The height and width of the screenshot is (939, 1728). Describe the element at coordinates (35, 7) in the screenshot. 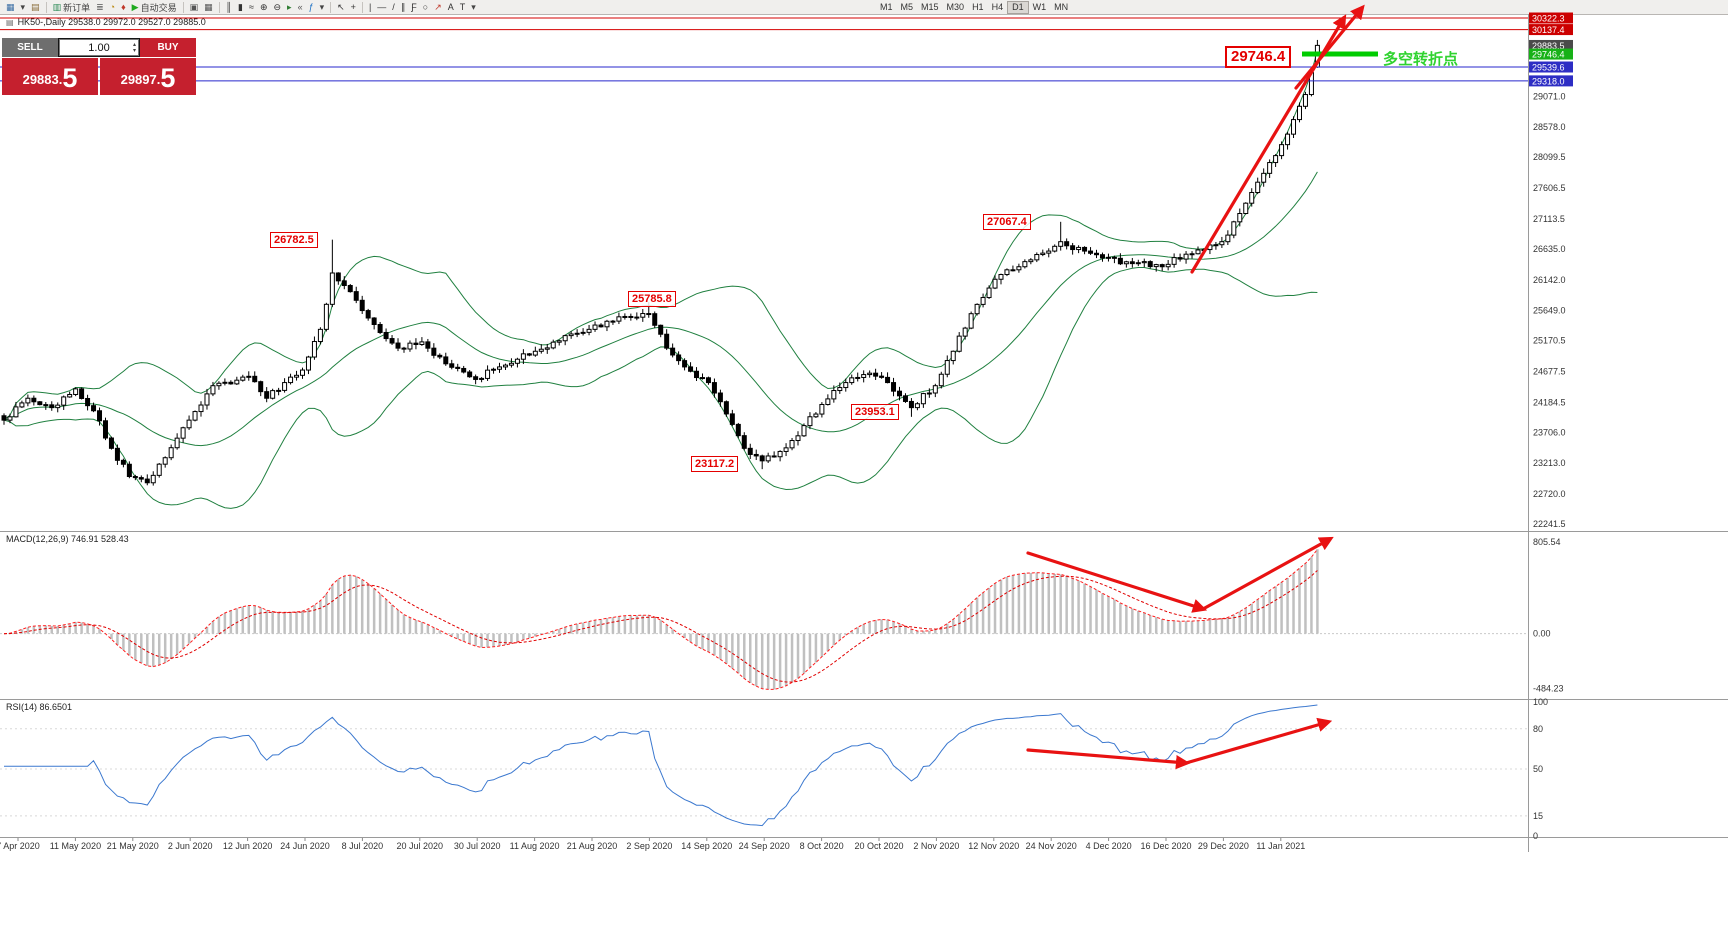

I see `profiles-icon: ▤` at that location.